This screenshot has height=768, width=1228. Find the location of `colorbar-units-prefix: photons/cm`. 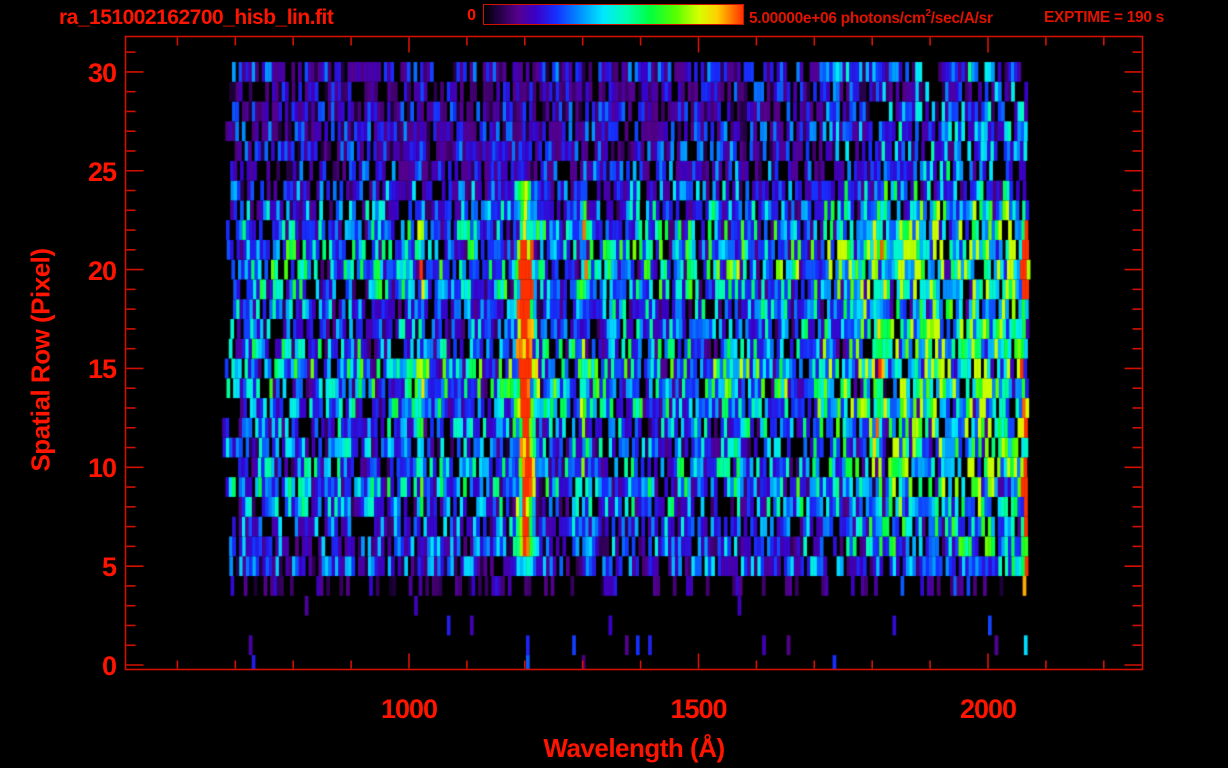

colorbar-units-prefix: photons/cm is located at coordinates (881, 19).